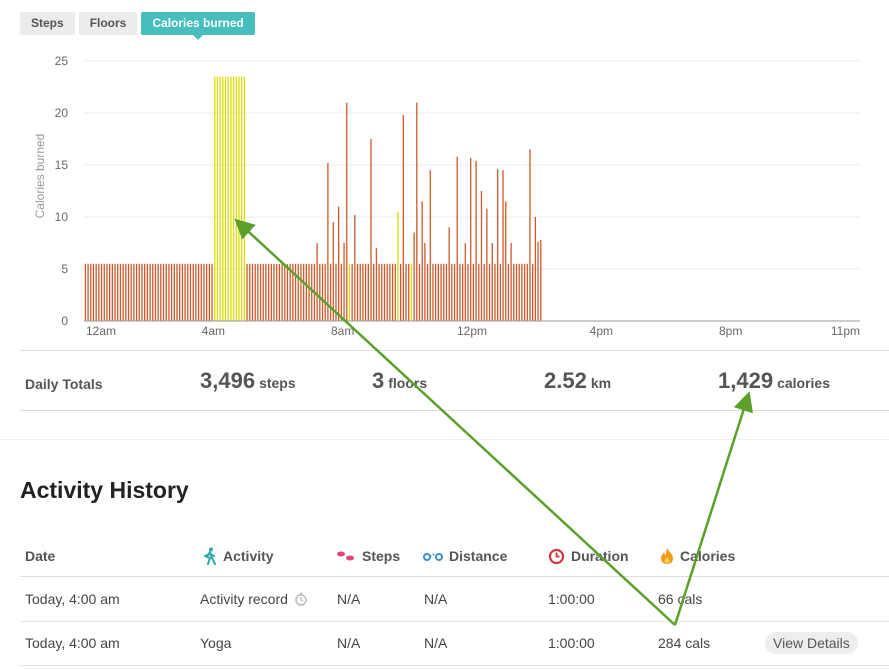 This screenshot has height=669, width=889. I want to click on y-axis-label: Calories burned, so click(40, 176).